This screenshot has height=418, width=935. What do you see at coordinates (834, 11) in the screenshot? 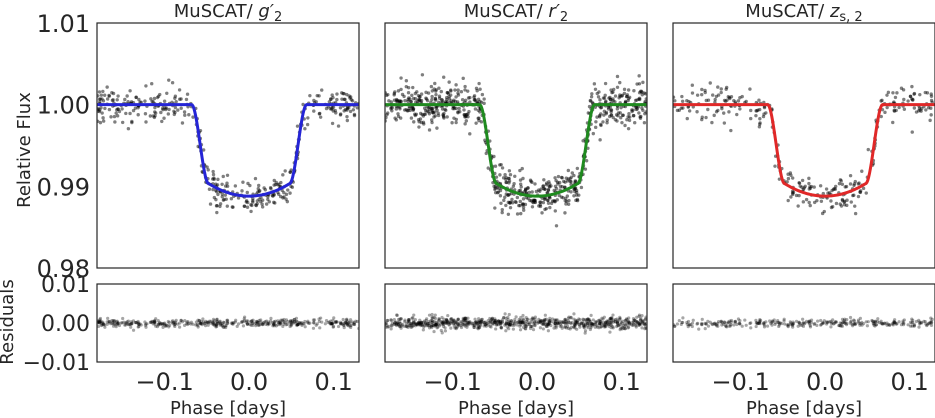
I see `panel-title-band: z` at bounding box center [834, 11].